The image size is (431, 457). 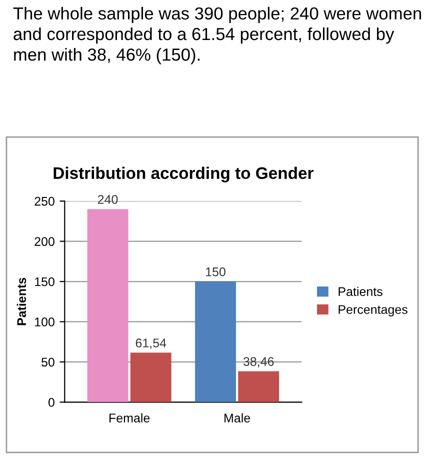 I want to click on y-tick-label: 150, so click(x=44, y=281).